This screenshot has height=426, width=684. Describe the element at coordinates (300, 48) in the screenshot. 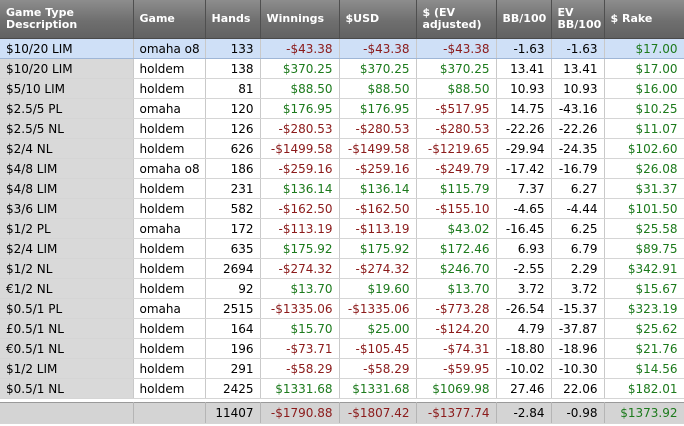

I see `winnings-cell: -$43.38` at that location.